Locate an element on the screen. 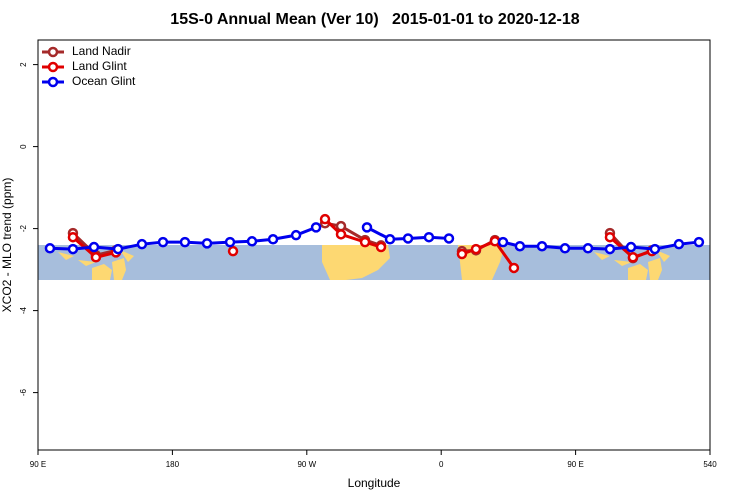 The image size is (750, 500). y-tick-label: 2 is located at coordinates (23, 64).